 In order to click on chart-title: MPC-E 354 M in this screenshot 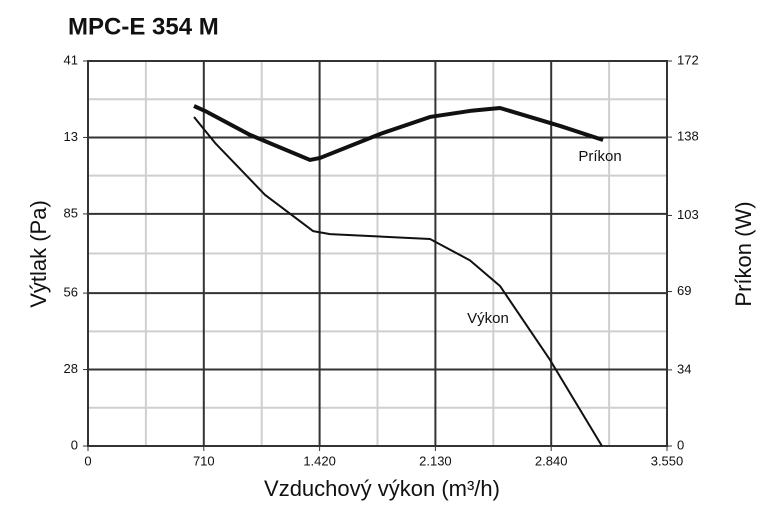, I will do `click(143, 26)`.